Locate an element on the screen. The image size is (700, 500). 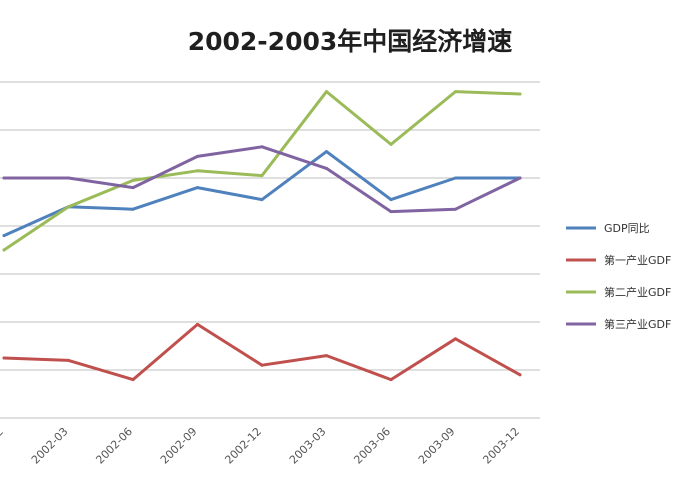
legend-label: 第三产业GDF is located at coordinates (637, 324).